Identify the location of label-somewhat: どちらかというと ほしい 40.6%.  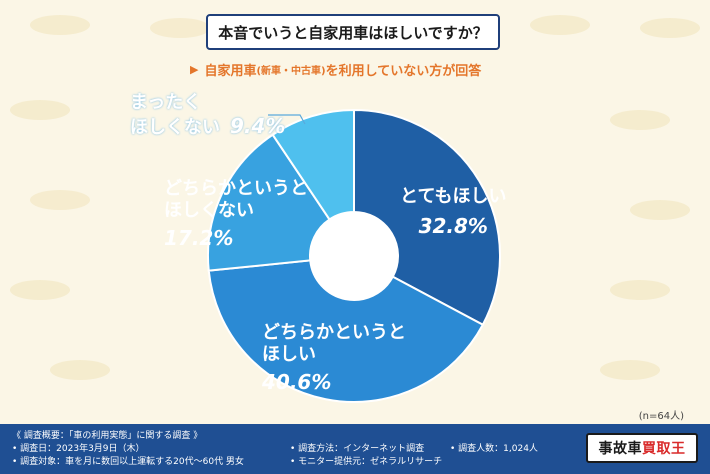
(334, 358).